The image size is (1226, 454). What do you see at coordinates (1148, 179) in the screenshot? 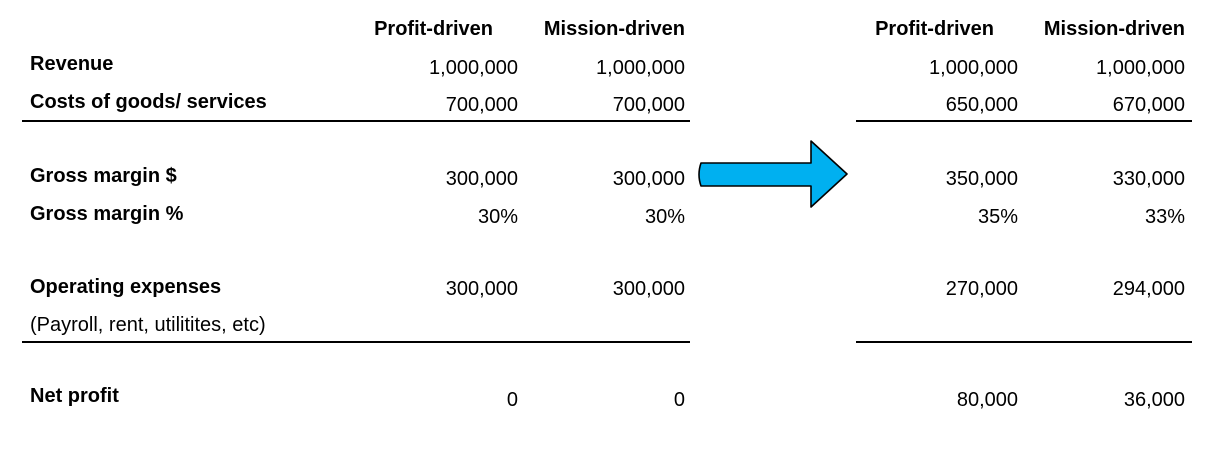
I see `right-mission-gross-margin-dollar: 330,000` at bounding box center [1148, 179].